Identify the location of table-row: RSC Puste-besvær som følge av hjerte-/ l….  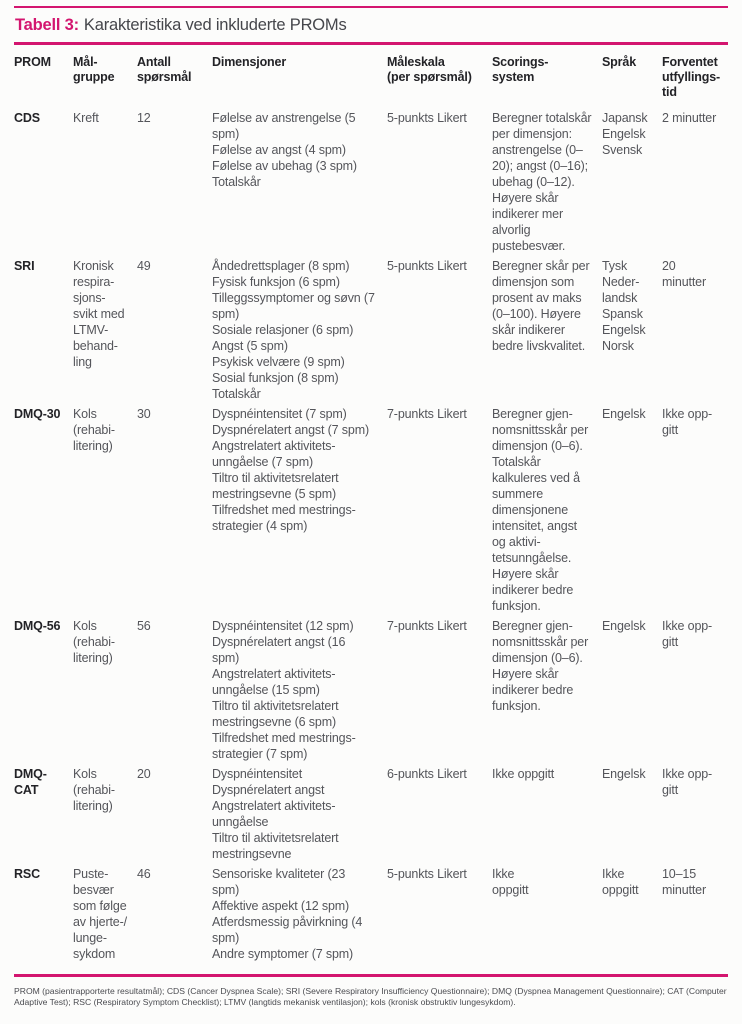
(371, 914).